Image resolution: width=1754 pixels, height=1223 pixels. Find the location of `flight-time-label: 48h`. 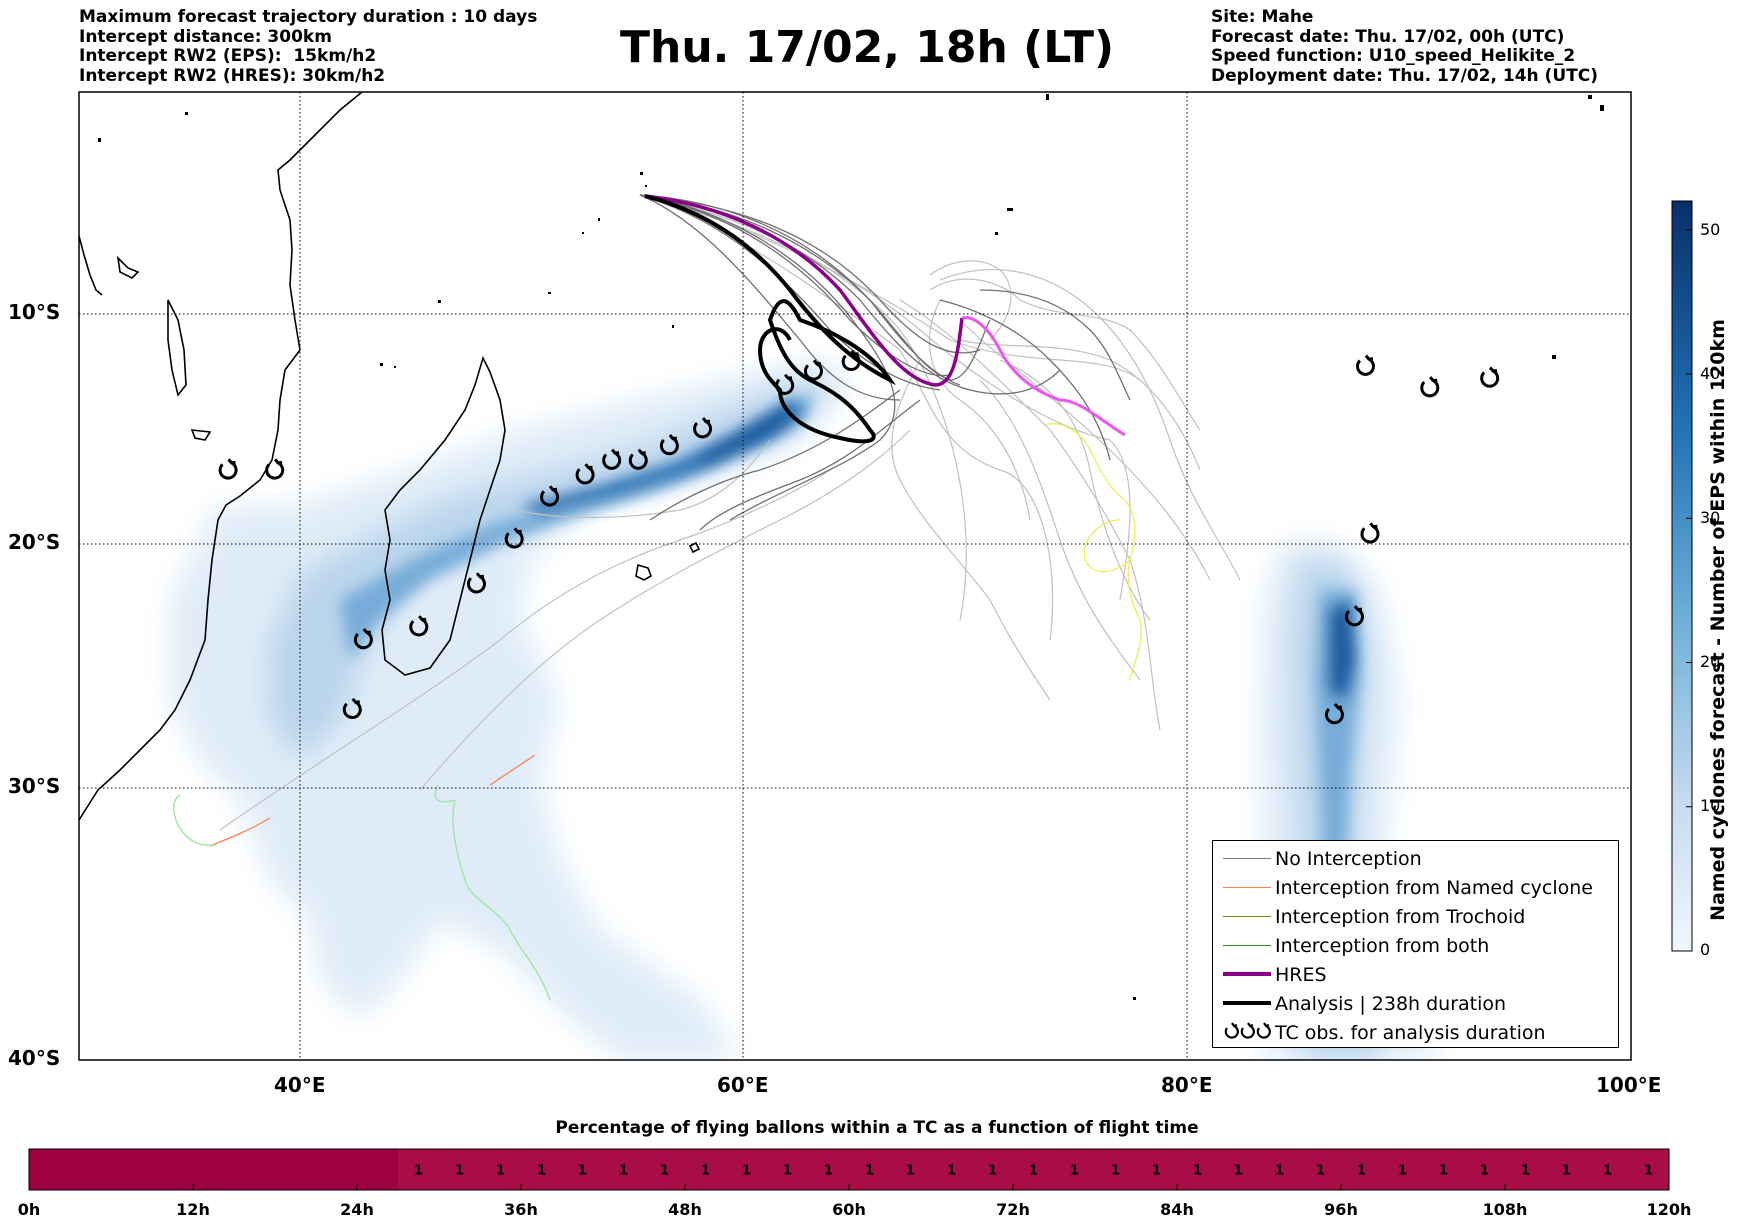

flight-time-label: 48h is located at coordinates (685, 1209).